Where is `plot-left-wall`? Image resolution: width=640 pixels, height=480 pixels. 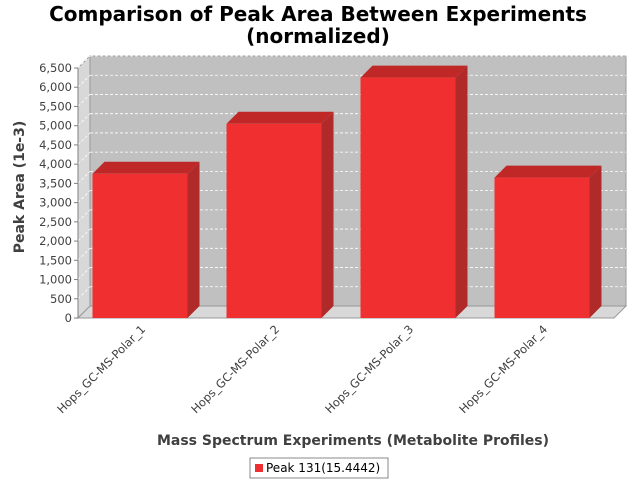
plot-left-wall is located at coordinates (84, 187).